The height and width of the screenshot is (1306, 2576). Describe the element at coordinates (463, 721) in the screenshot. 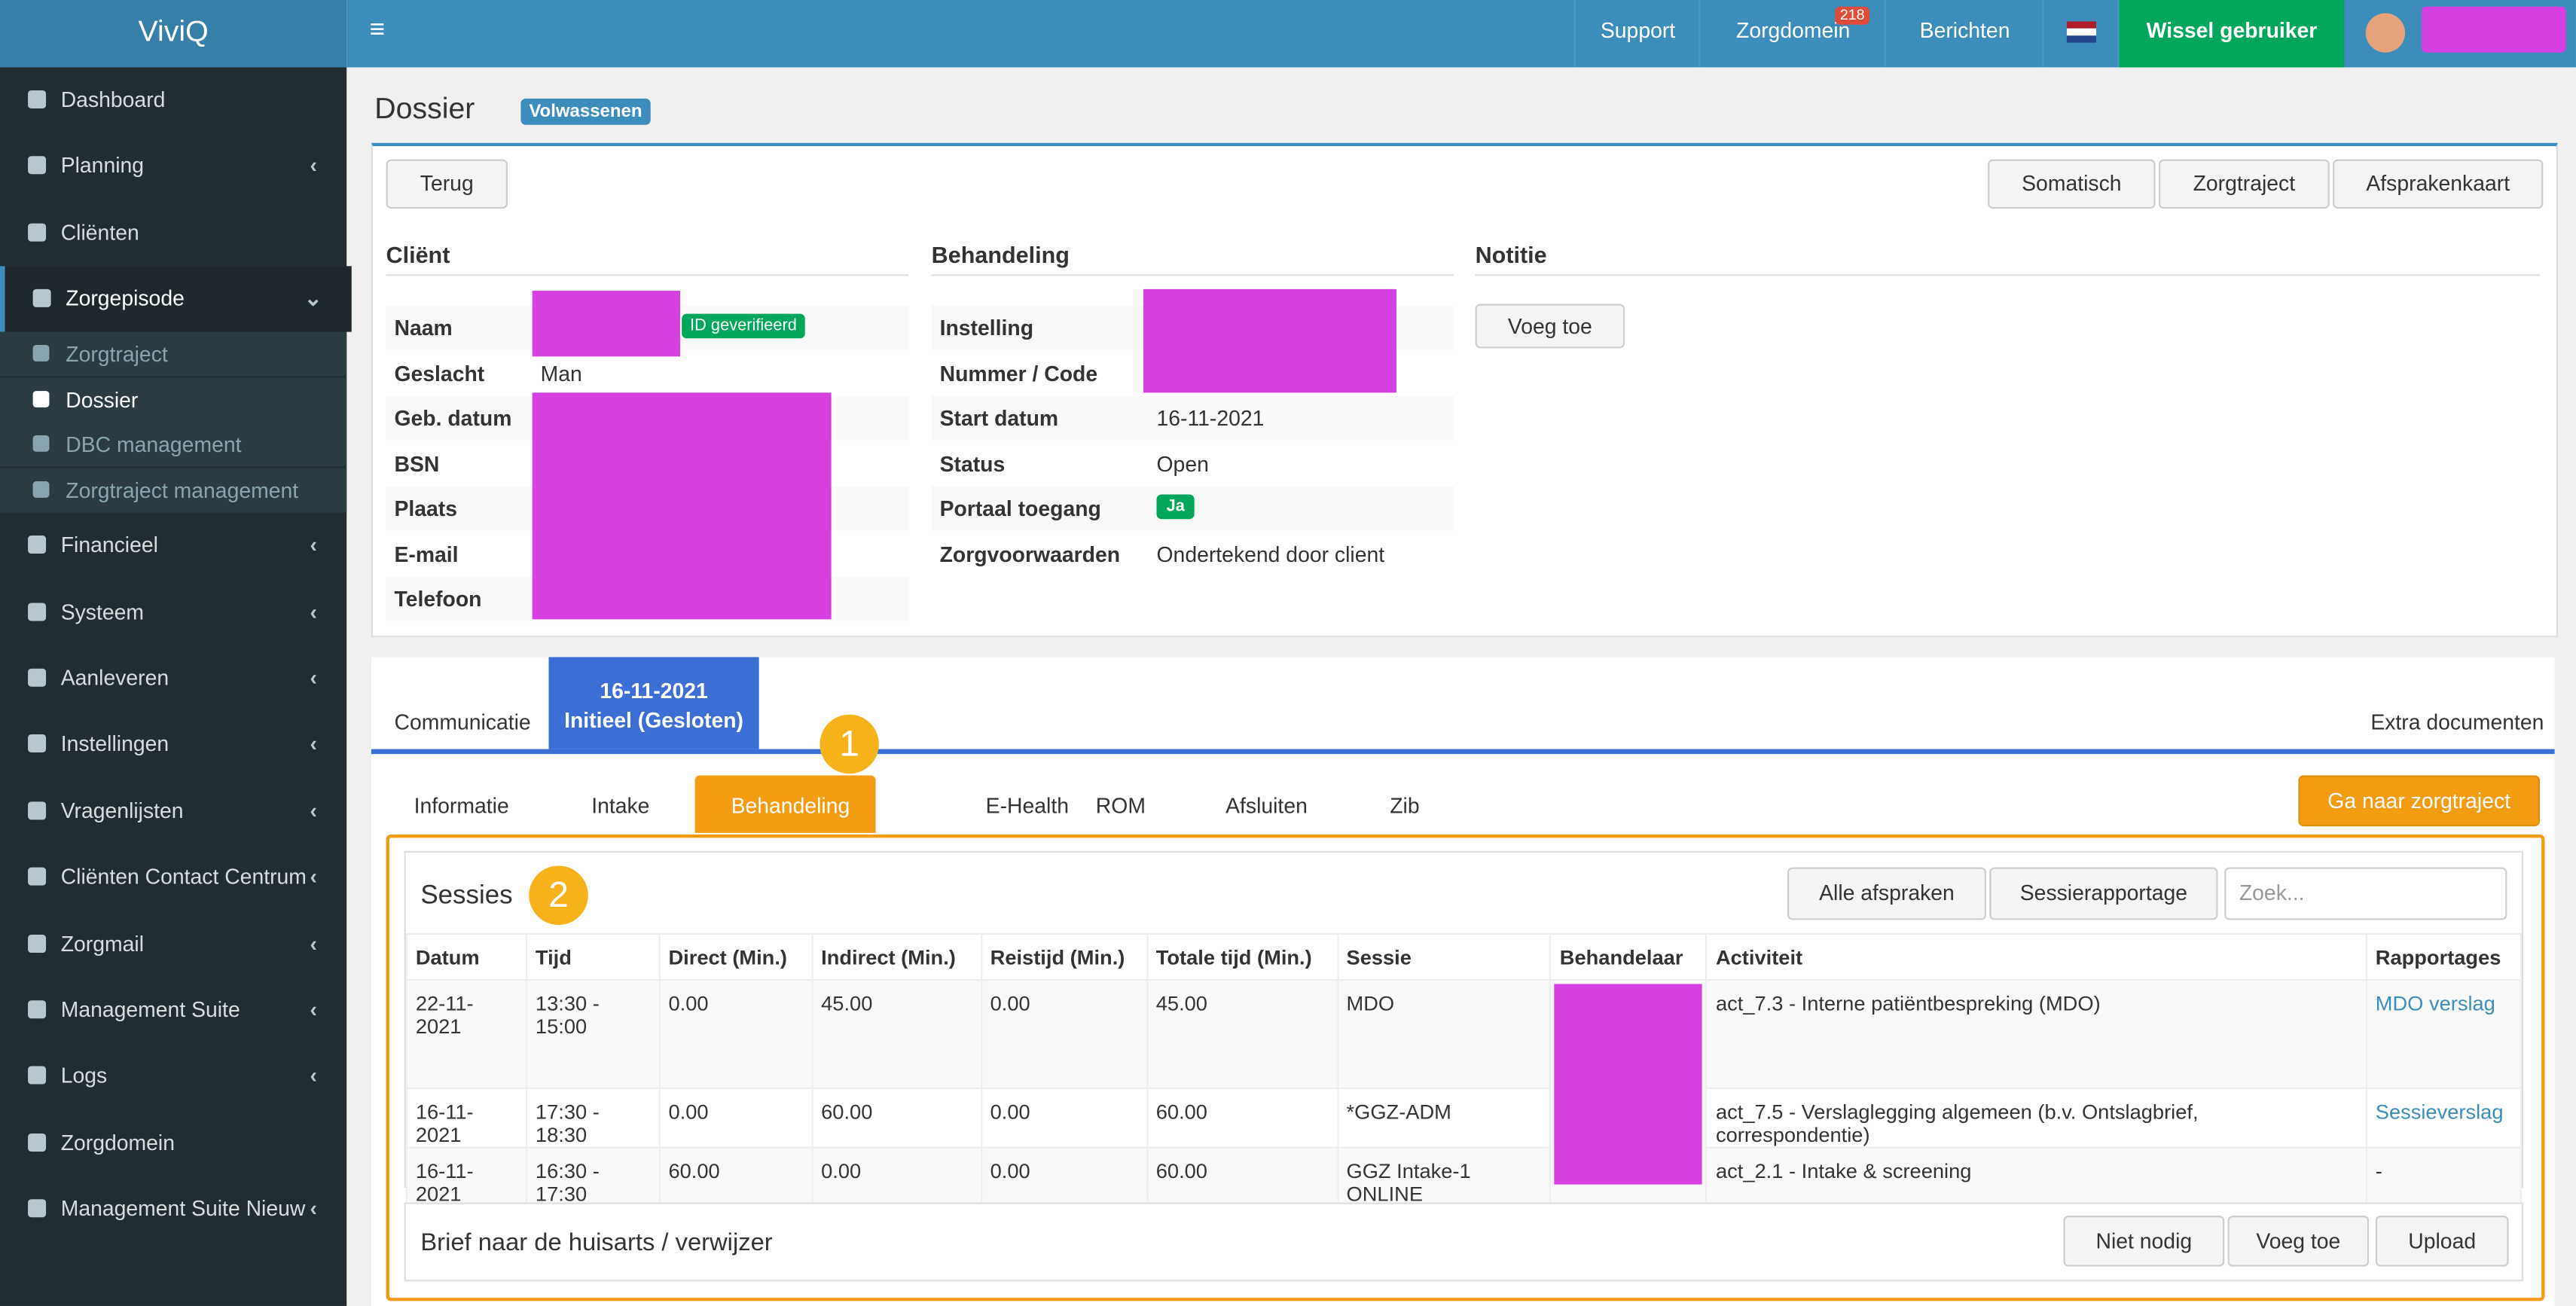

I see `tab-communicatie: Communicatie` at that location.